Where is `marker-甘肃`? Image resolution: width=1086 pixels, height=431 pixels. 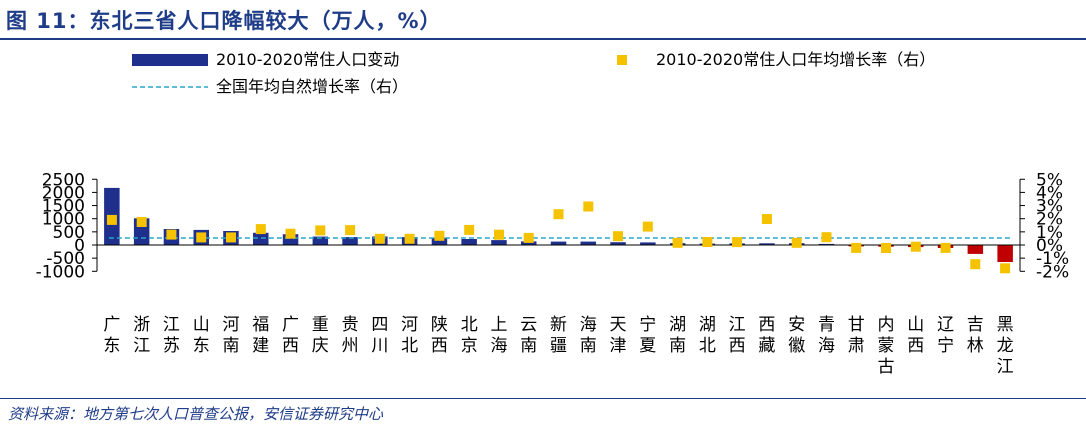 marker-甘肃 is located at coordinates (856, 247).